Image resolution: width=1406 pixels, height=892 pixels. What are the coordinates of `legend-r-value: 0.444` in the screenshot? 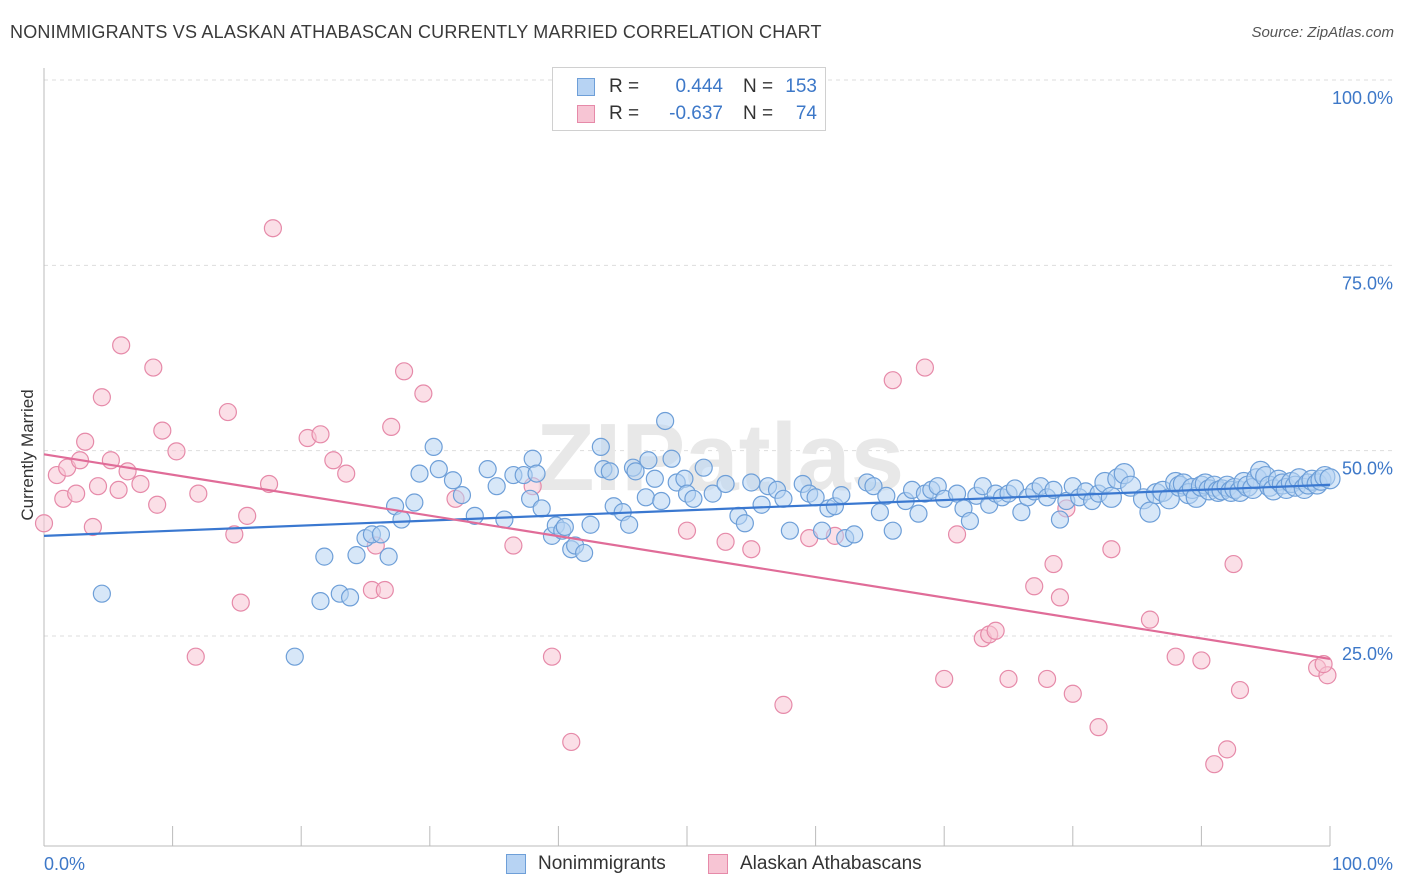 It's located at (699, 86).